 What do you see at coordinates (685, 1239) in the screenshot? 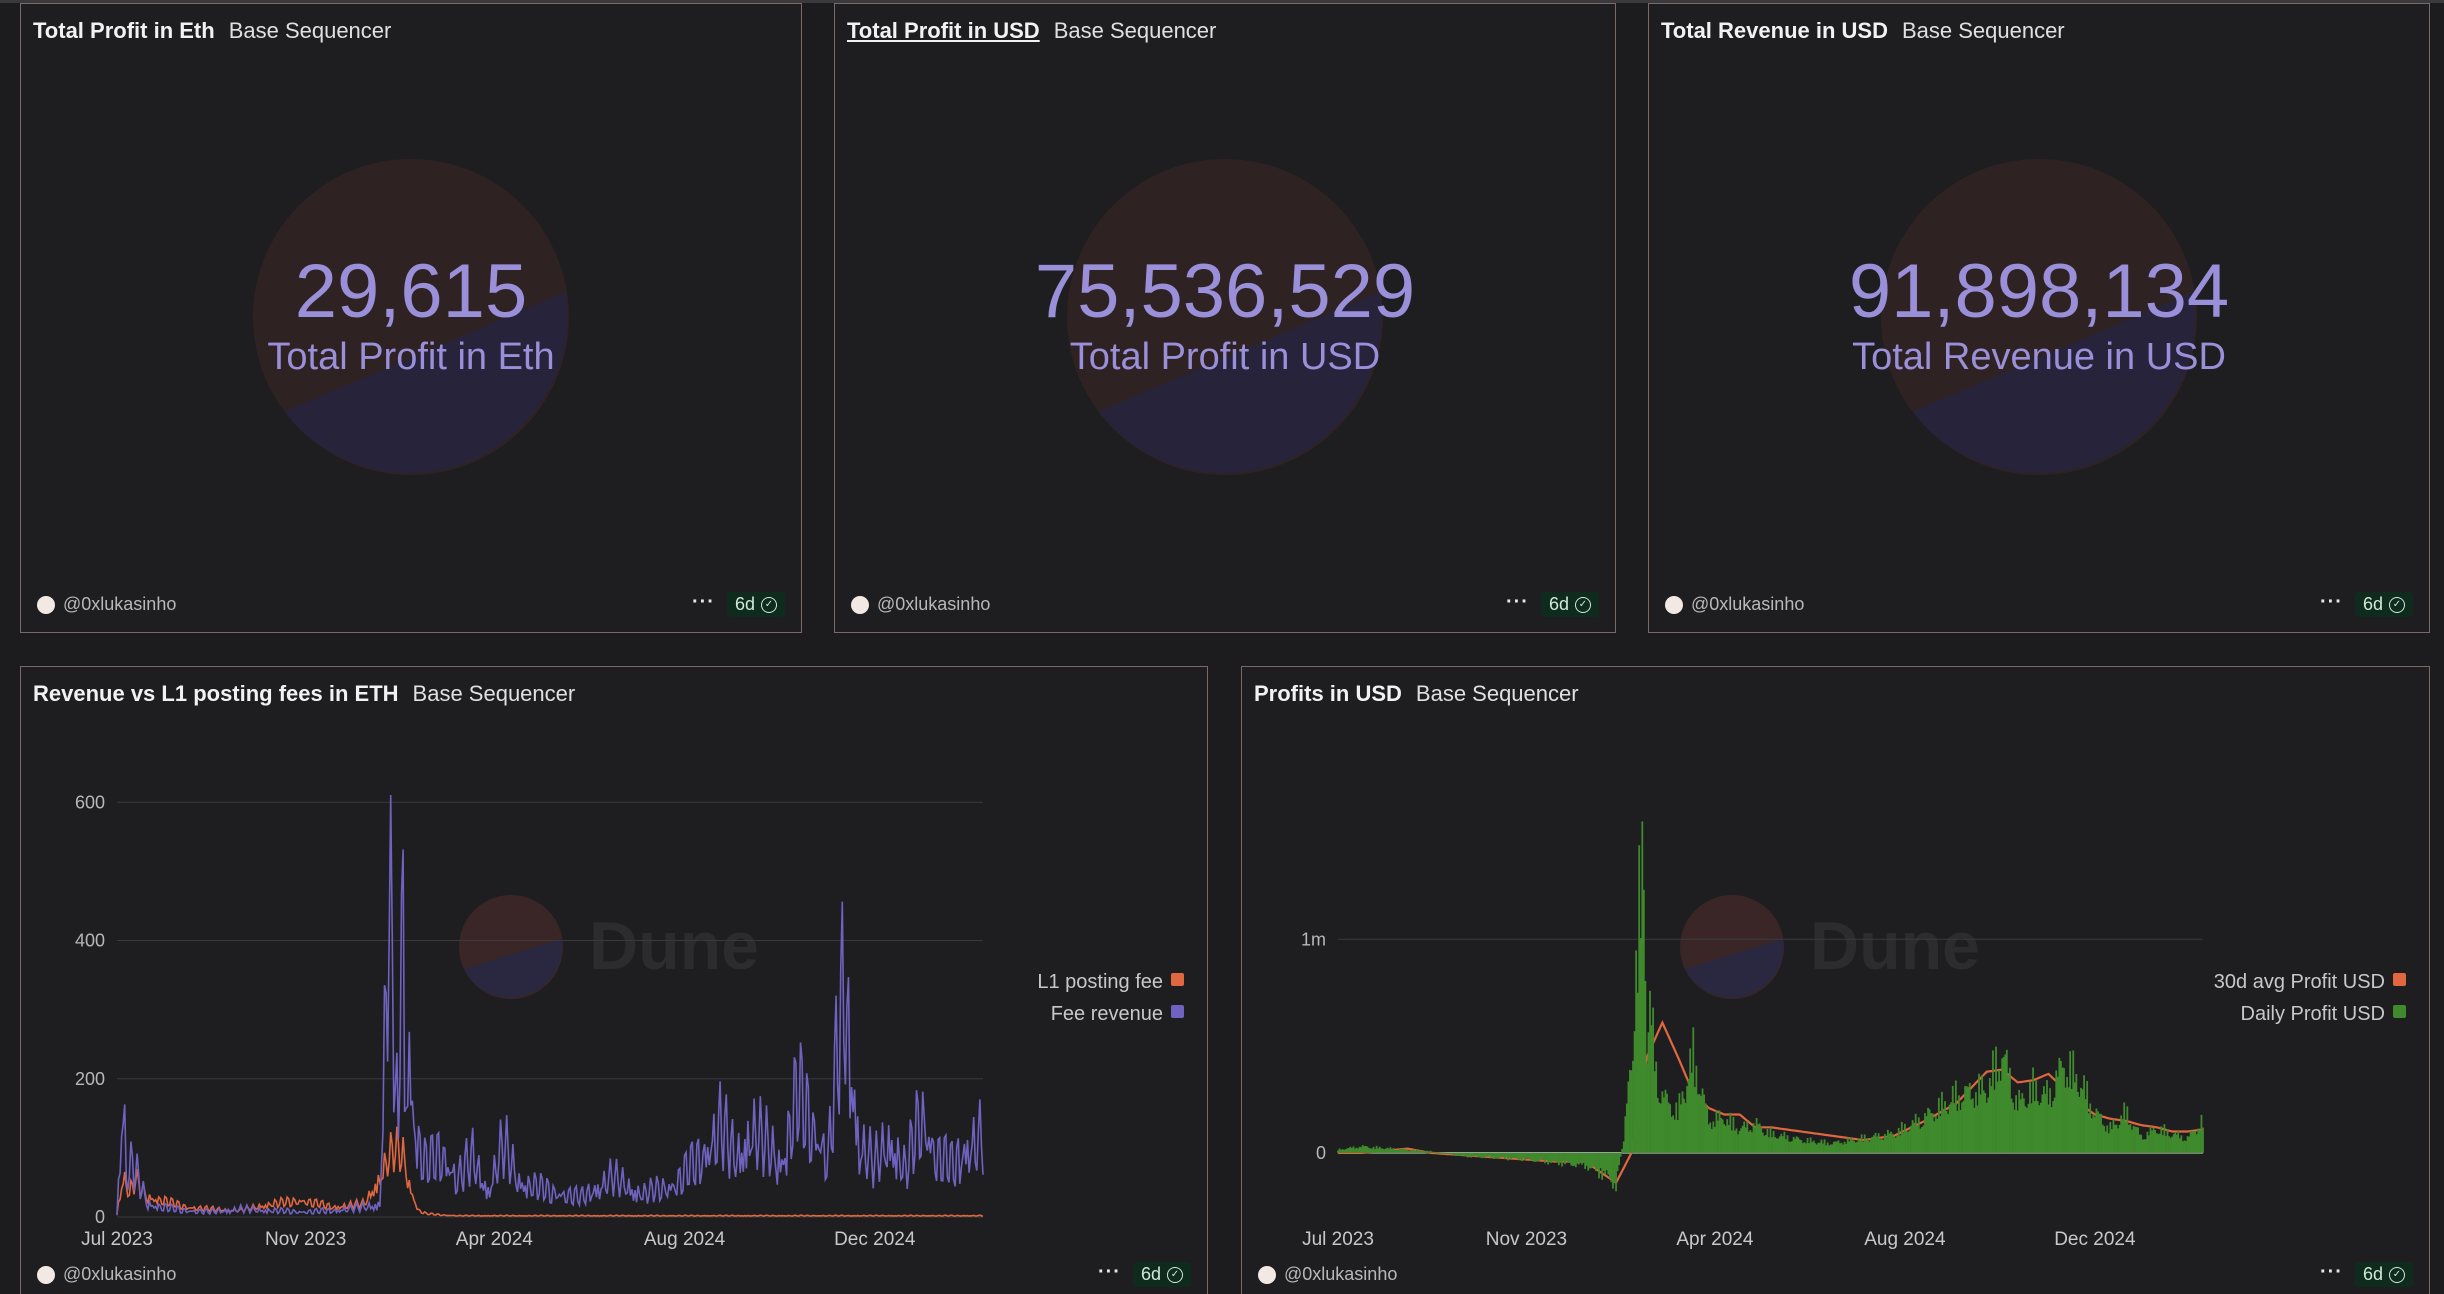
I see `x-tick-label: Aug 2024` at bounding box center [685, 1239].